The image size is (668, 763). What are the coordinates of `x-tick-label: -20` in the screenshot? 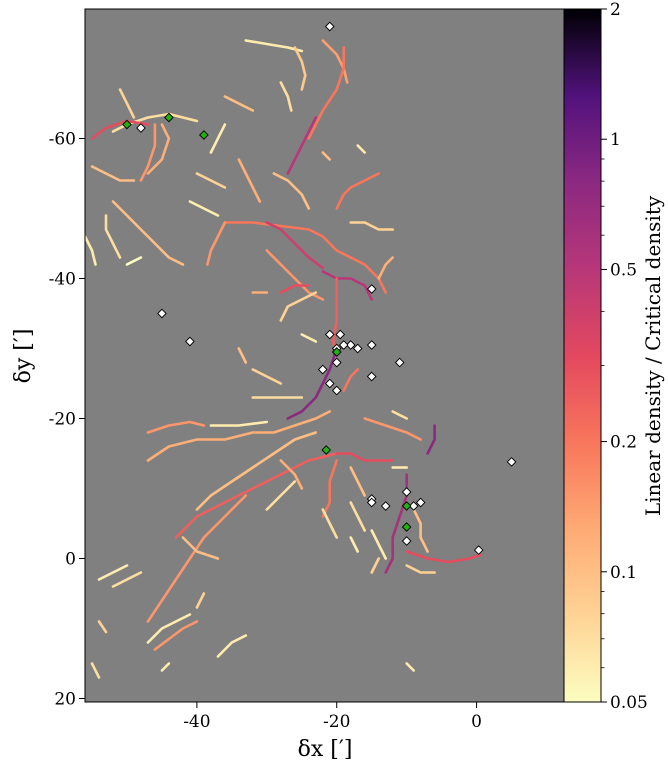 It's located at (336, 722).